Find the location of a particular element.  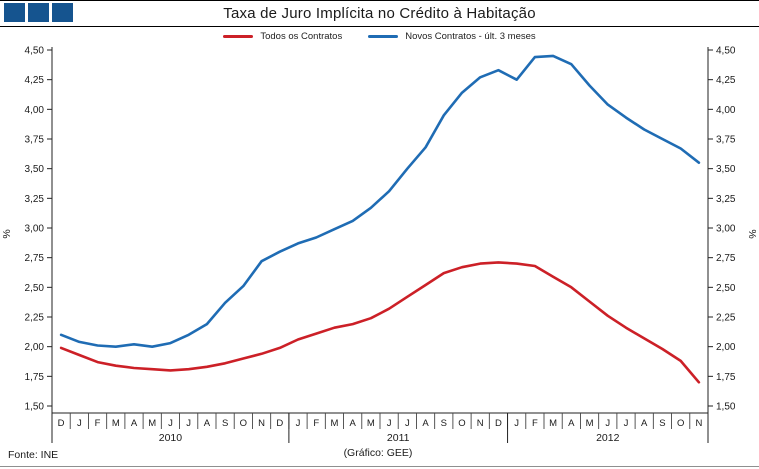

credit-note: (Gráfico: GEE) is located at coordinates (378, 453).